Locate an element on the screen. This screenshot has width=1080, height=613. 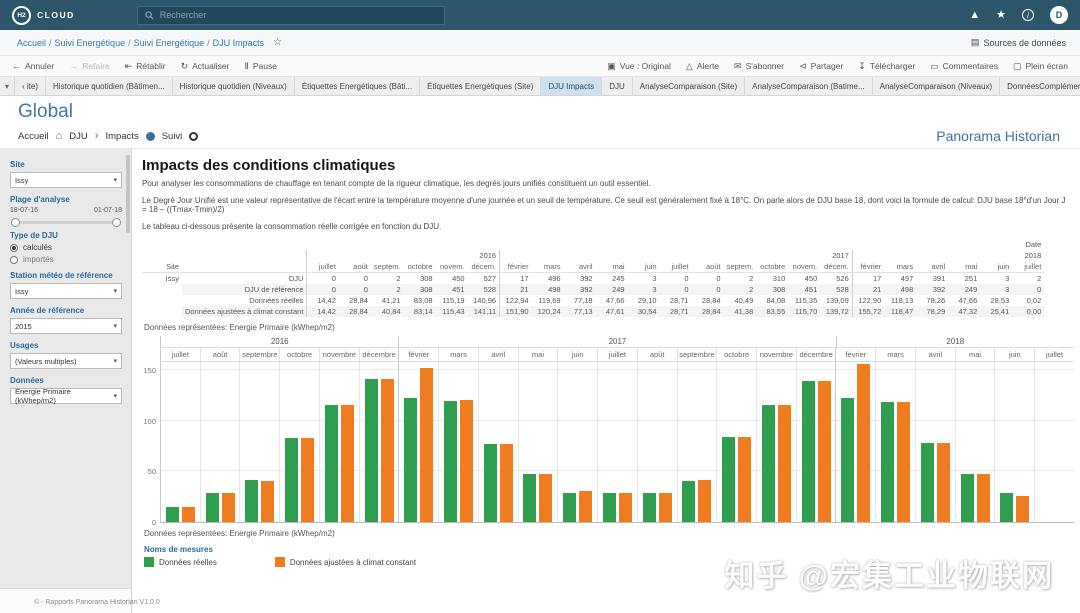
app-logo: H2 CLOUD is located at coordinates (43, 15).